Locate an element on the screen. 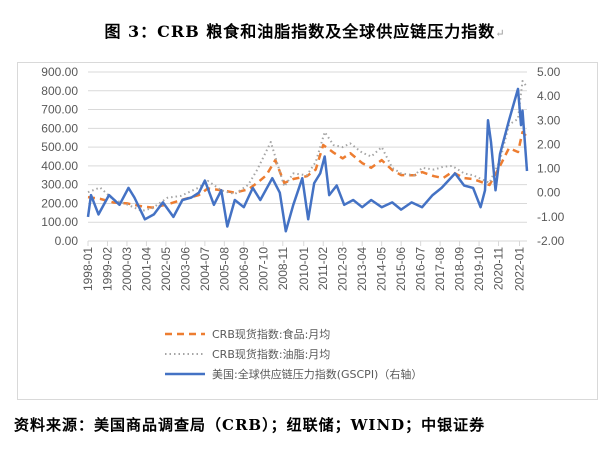  figure-title: 图 3：CRB 粮食和油脂指数及全球供应链压力指数↵ is located at coordinates (305, 30).